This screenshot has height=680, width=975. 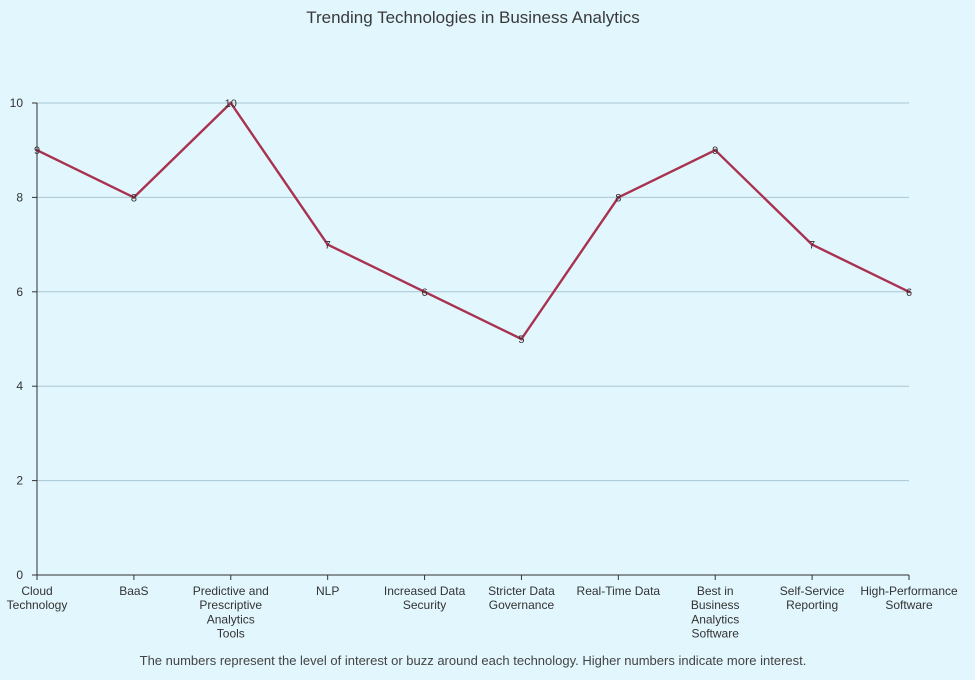 I want to click on x-tick-label: Best in Business Analytics Software, so click(x=715, y=612).